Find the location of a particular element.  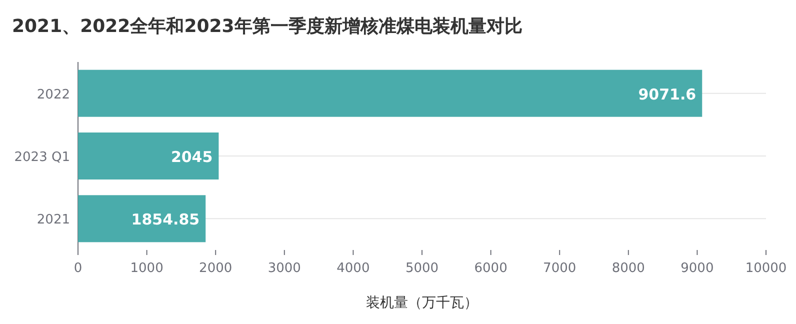

y-tick-label: 2023 Q1 is located at coordinates (42, 157).